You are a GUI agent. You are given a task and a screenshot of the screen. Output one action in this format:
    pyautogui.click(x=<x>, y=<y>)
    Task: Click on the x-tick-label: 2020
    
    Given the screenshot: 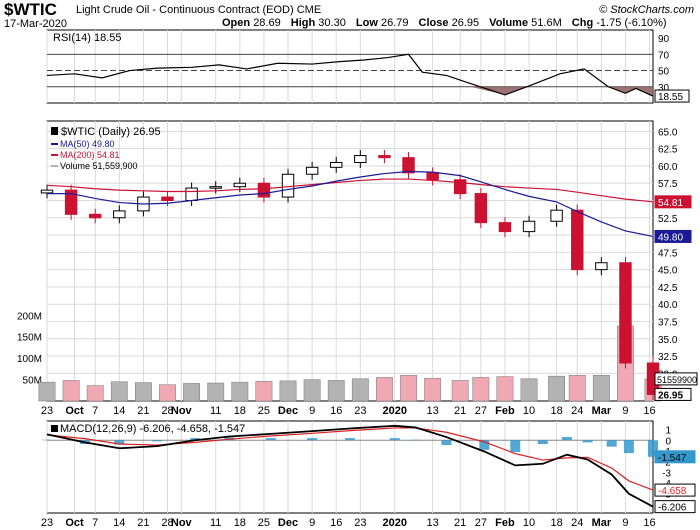 What is the action you would take?
    pyautogui.click(x=395, y=411)
    